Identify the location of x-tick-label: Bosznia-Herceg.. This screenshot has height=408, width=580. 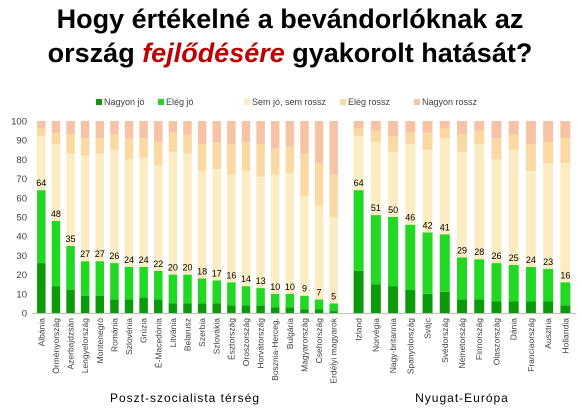
(275, 349).